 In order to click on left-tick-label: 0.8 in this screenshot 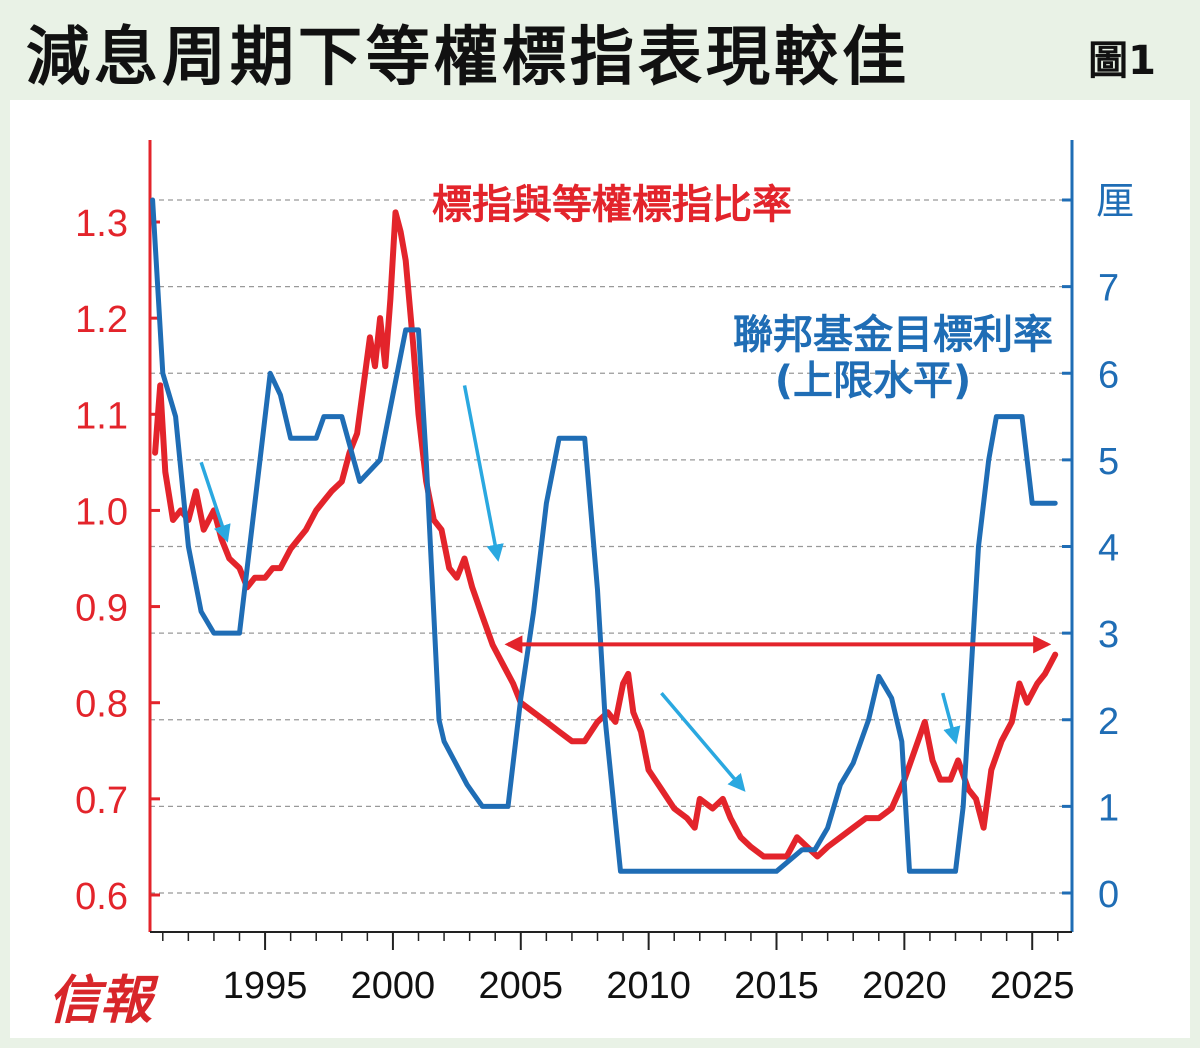, I will do `click(101, 705)`.